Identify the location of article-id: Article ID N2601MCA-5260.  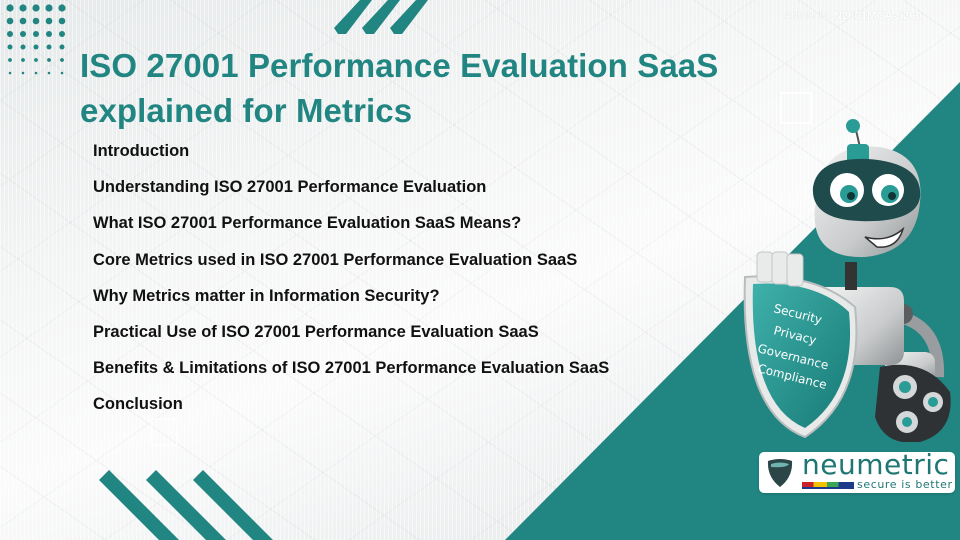
(853, 16).